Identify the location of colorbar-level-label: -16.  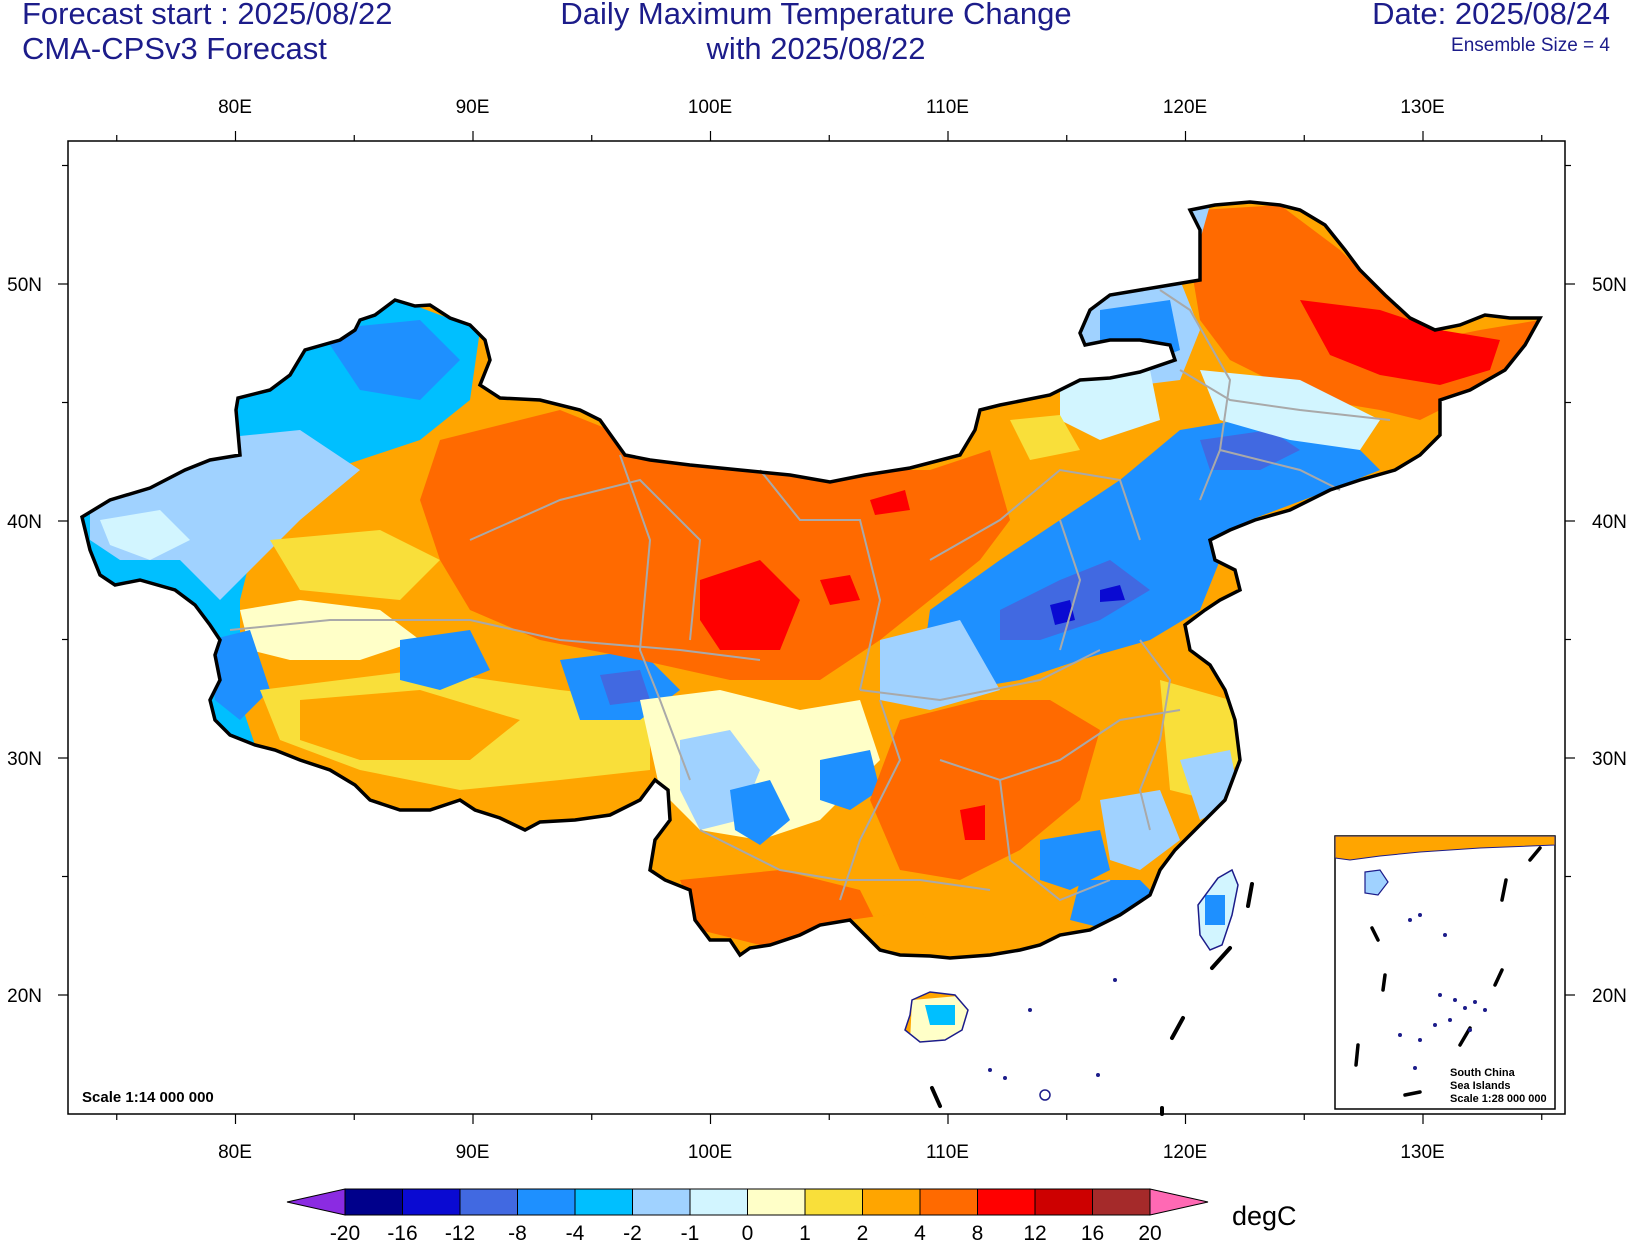
(402, 1231).